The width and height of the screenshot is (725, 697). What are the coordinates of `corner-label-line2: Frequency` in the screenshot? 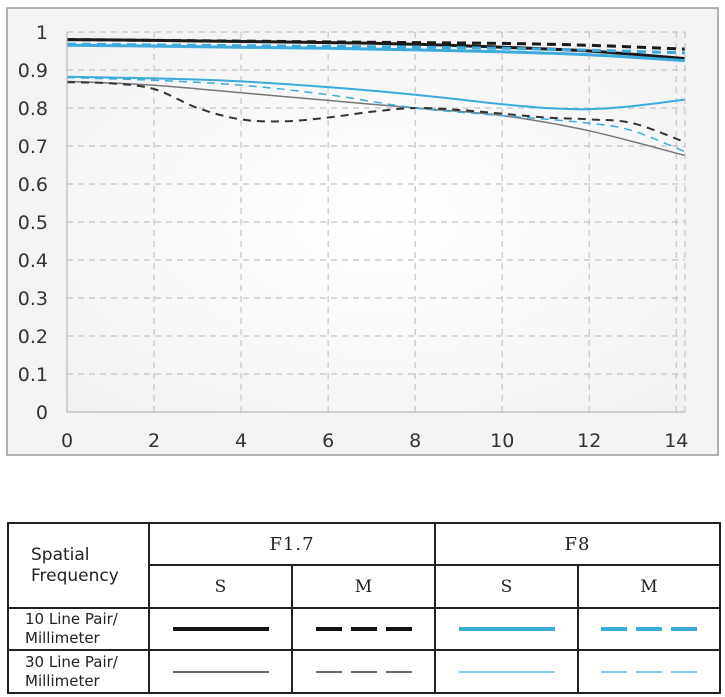 It's located at (75, 575).